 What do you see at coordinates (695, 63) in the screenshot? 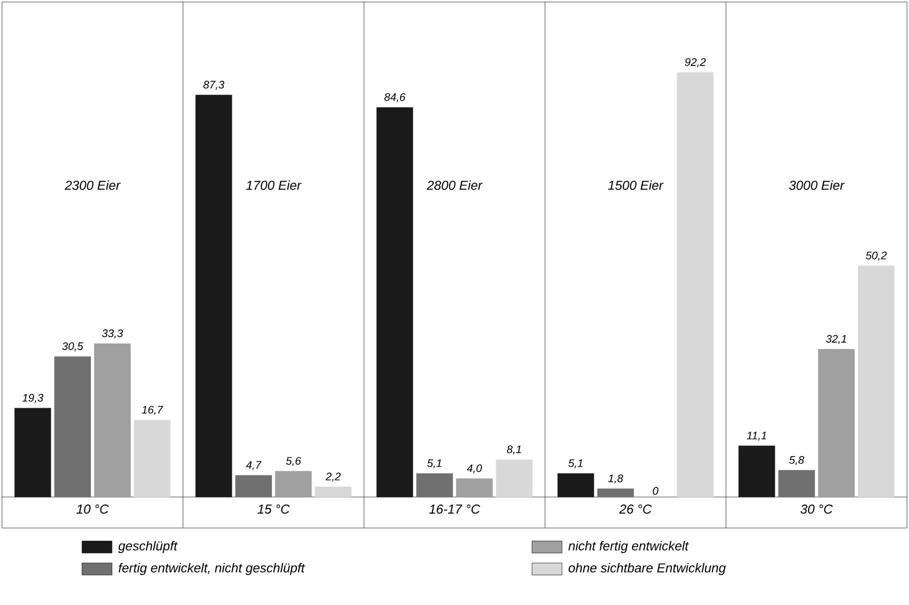
I see `data-label: 92,2` at bounding box center [695, 63].